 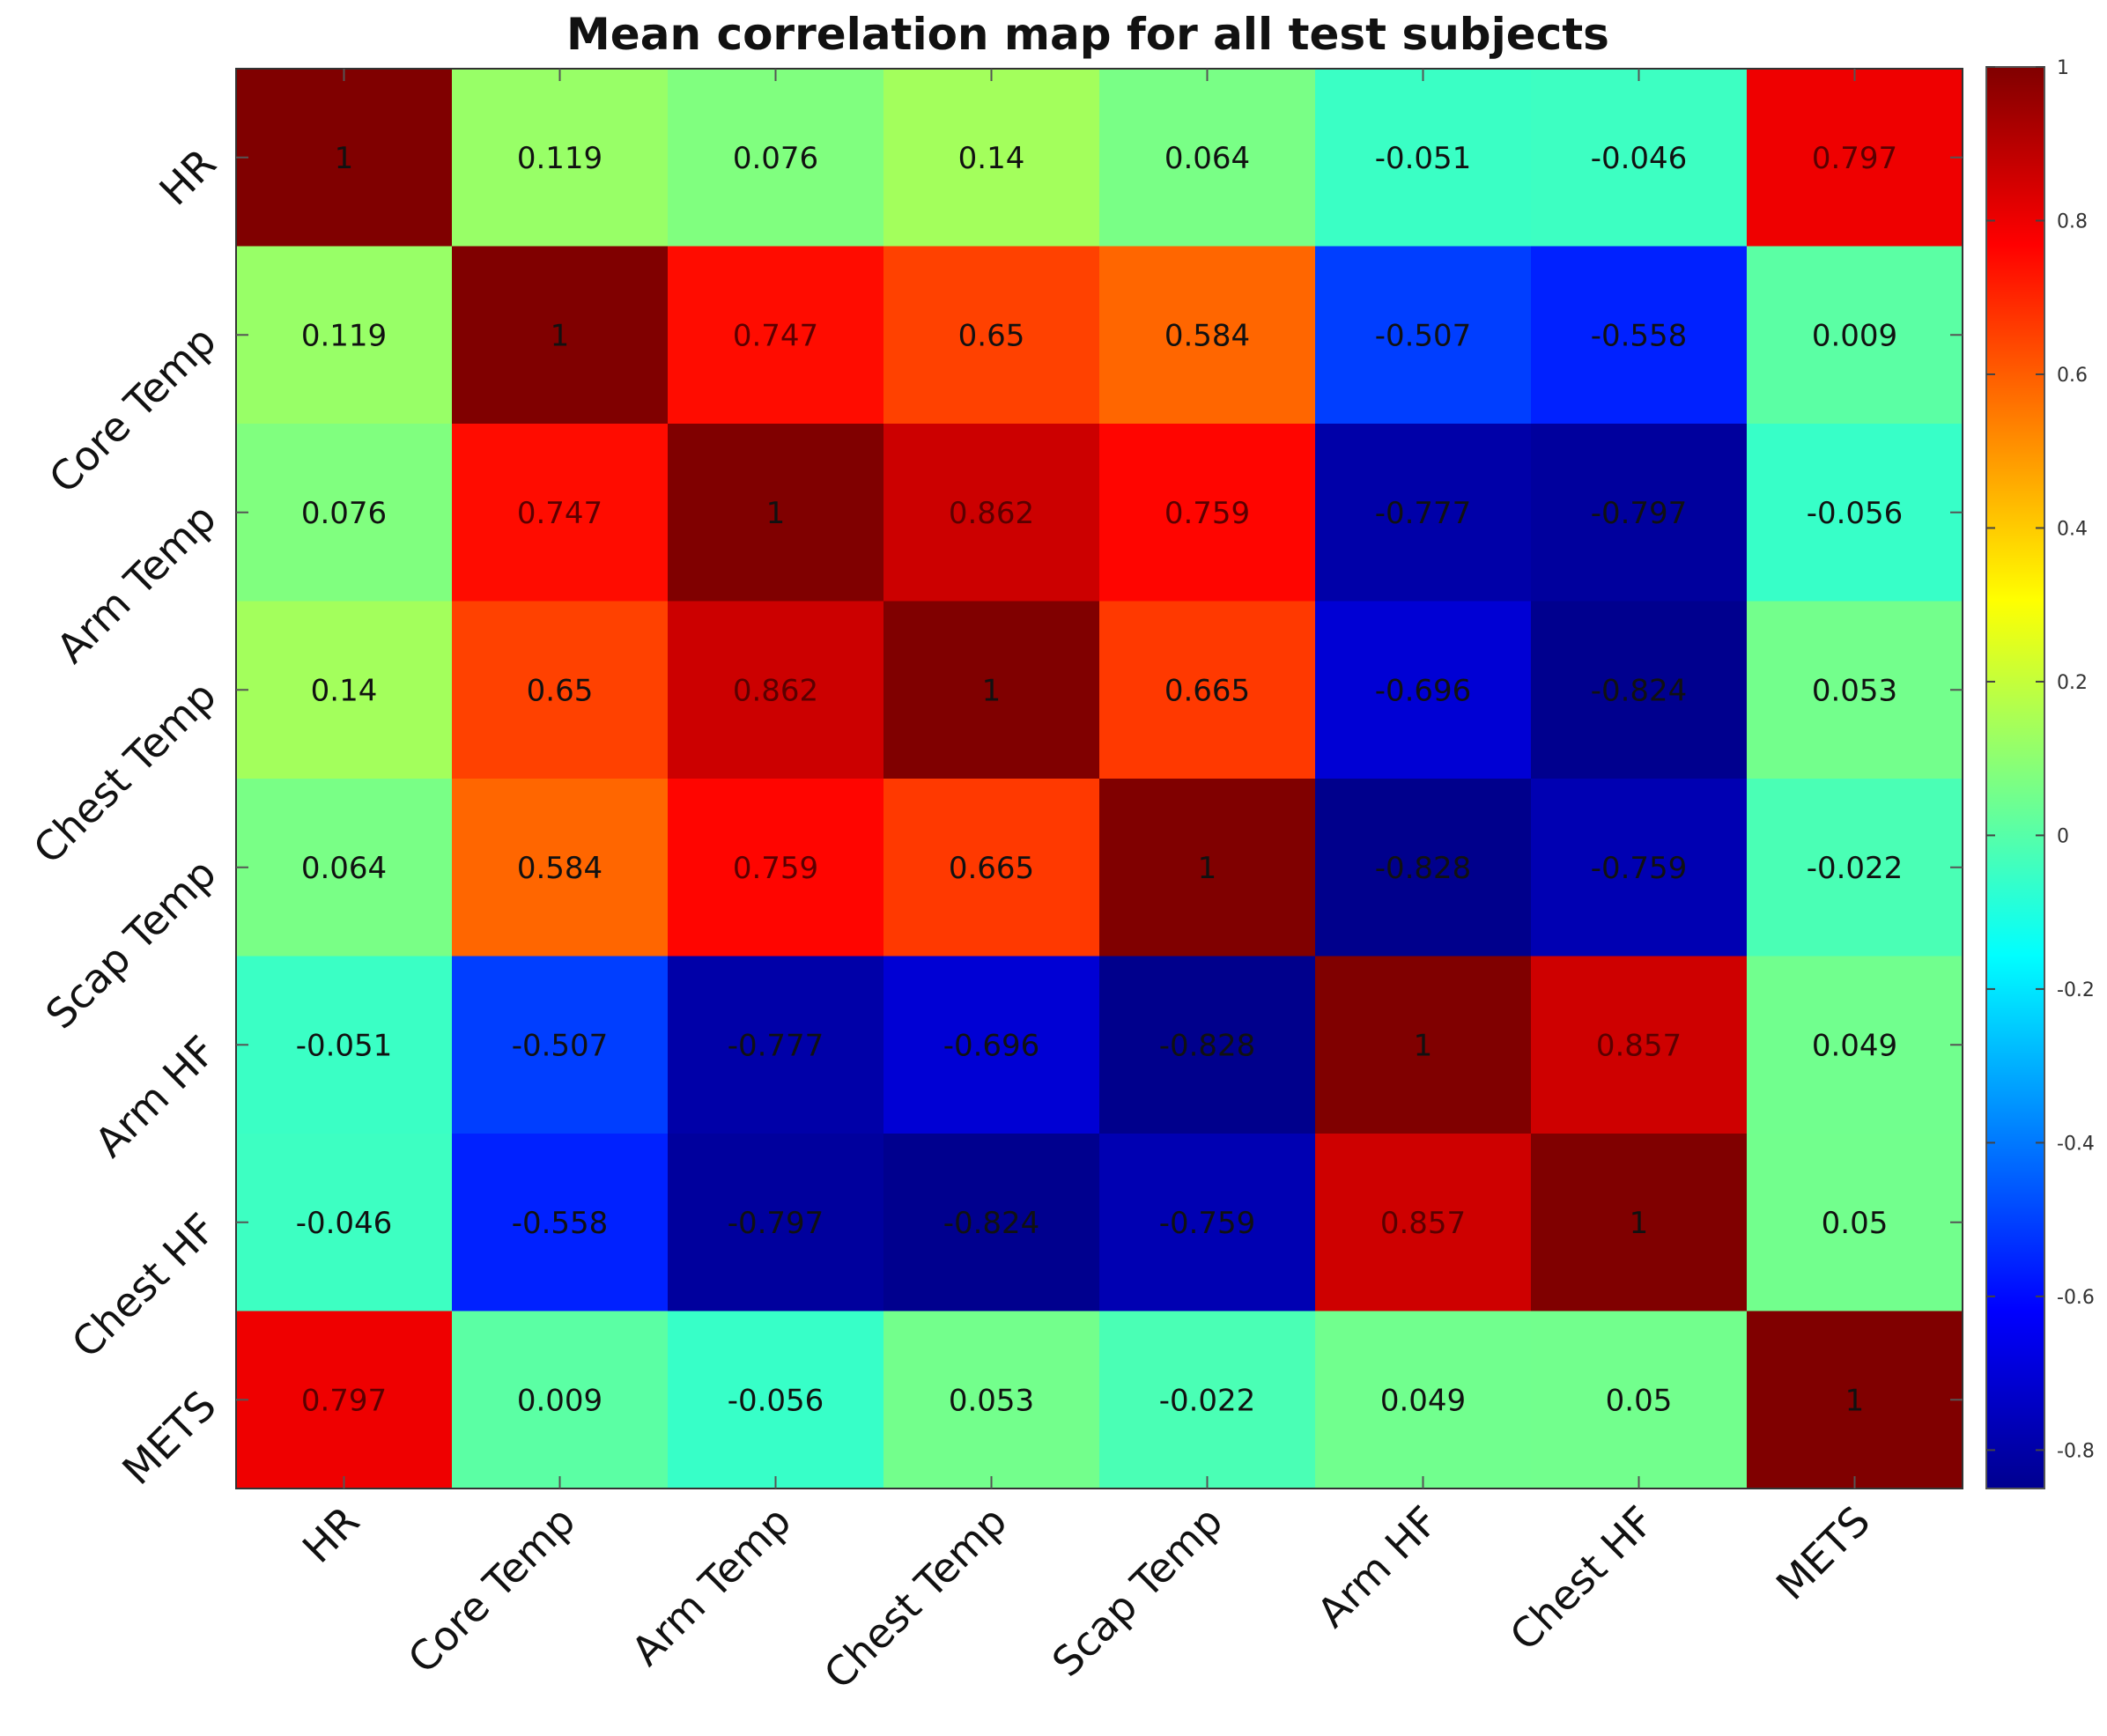 I want to click on heatmap-cell-r4-c7, so click(x=1855, y=868).